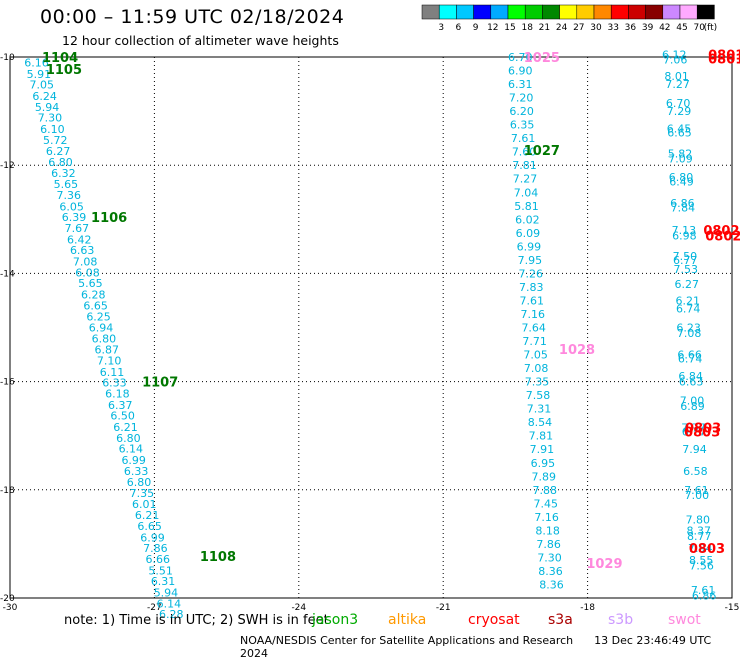  I want to click on pass-time-label: 1108, so click(218, 557).